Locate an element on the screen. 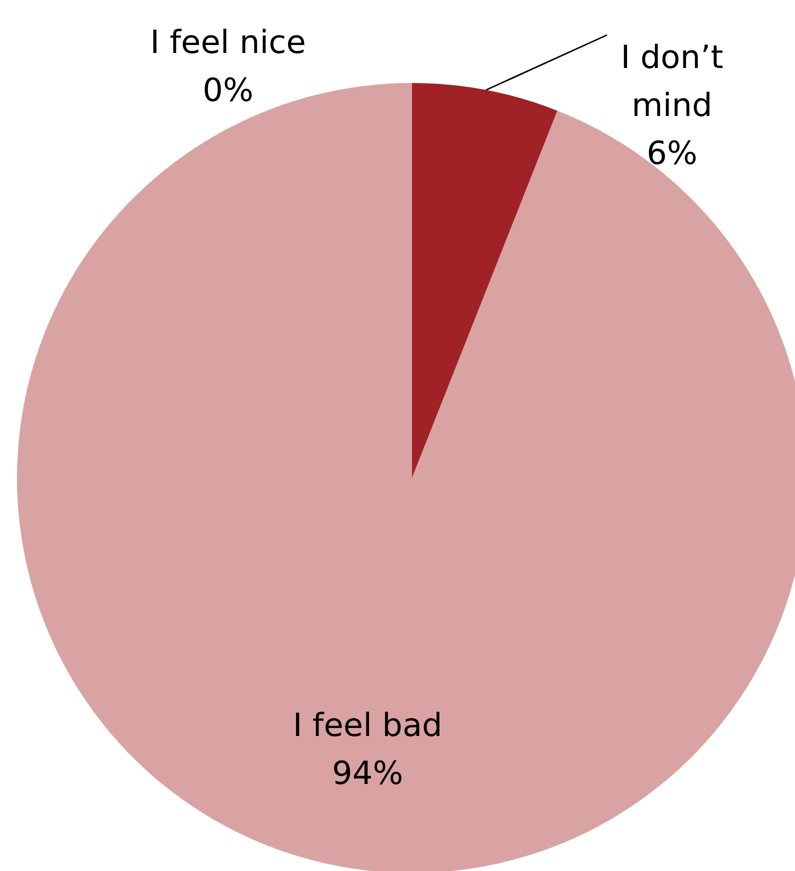 The height and width of the screenshot is (871, 795). slice-label: I don’t mind is located at coordinates (672, 81).